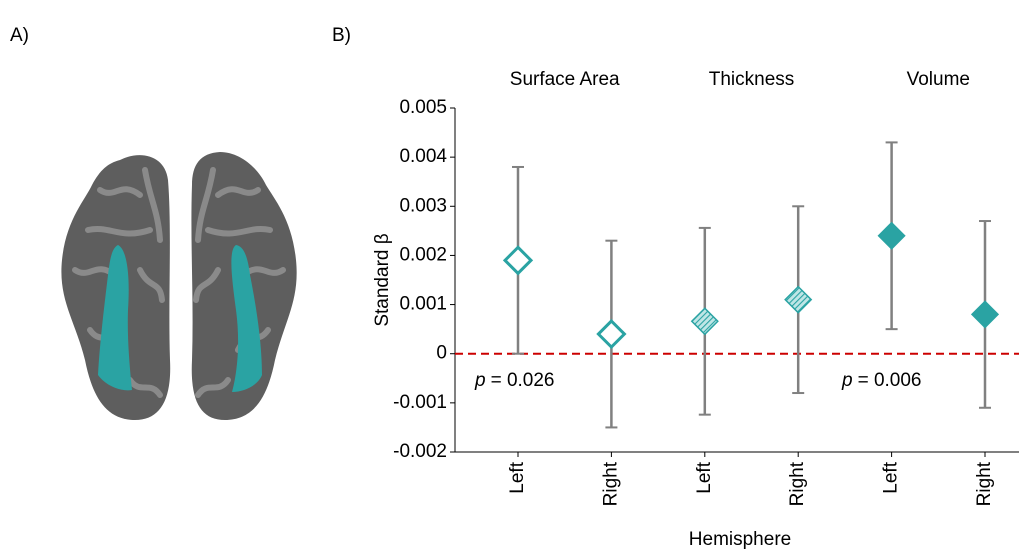  Describe the element at coordinates (423, 304) in the screenshot. I see `y-tick-label: 0.001` at that location.